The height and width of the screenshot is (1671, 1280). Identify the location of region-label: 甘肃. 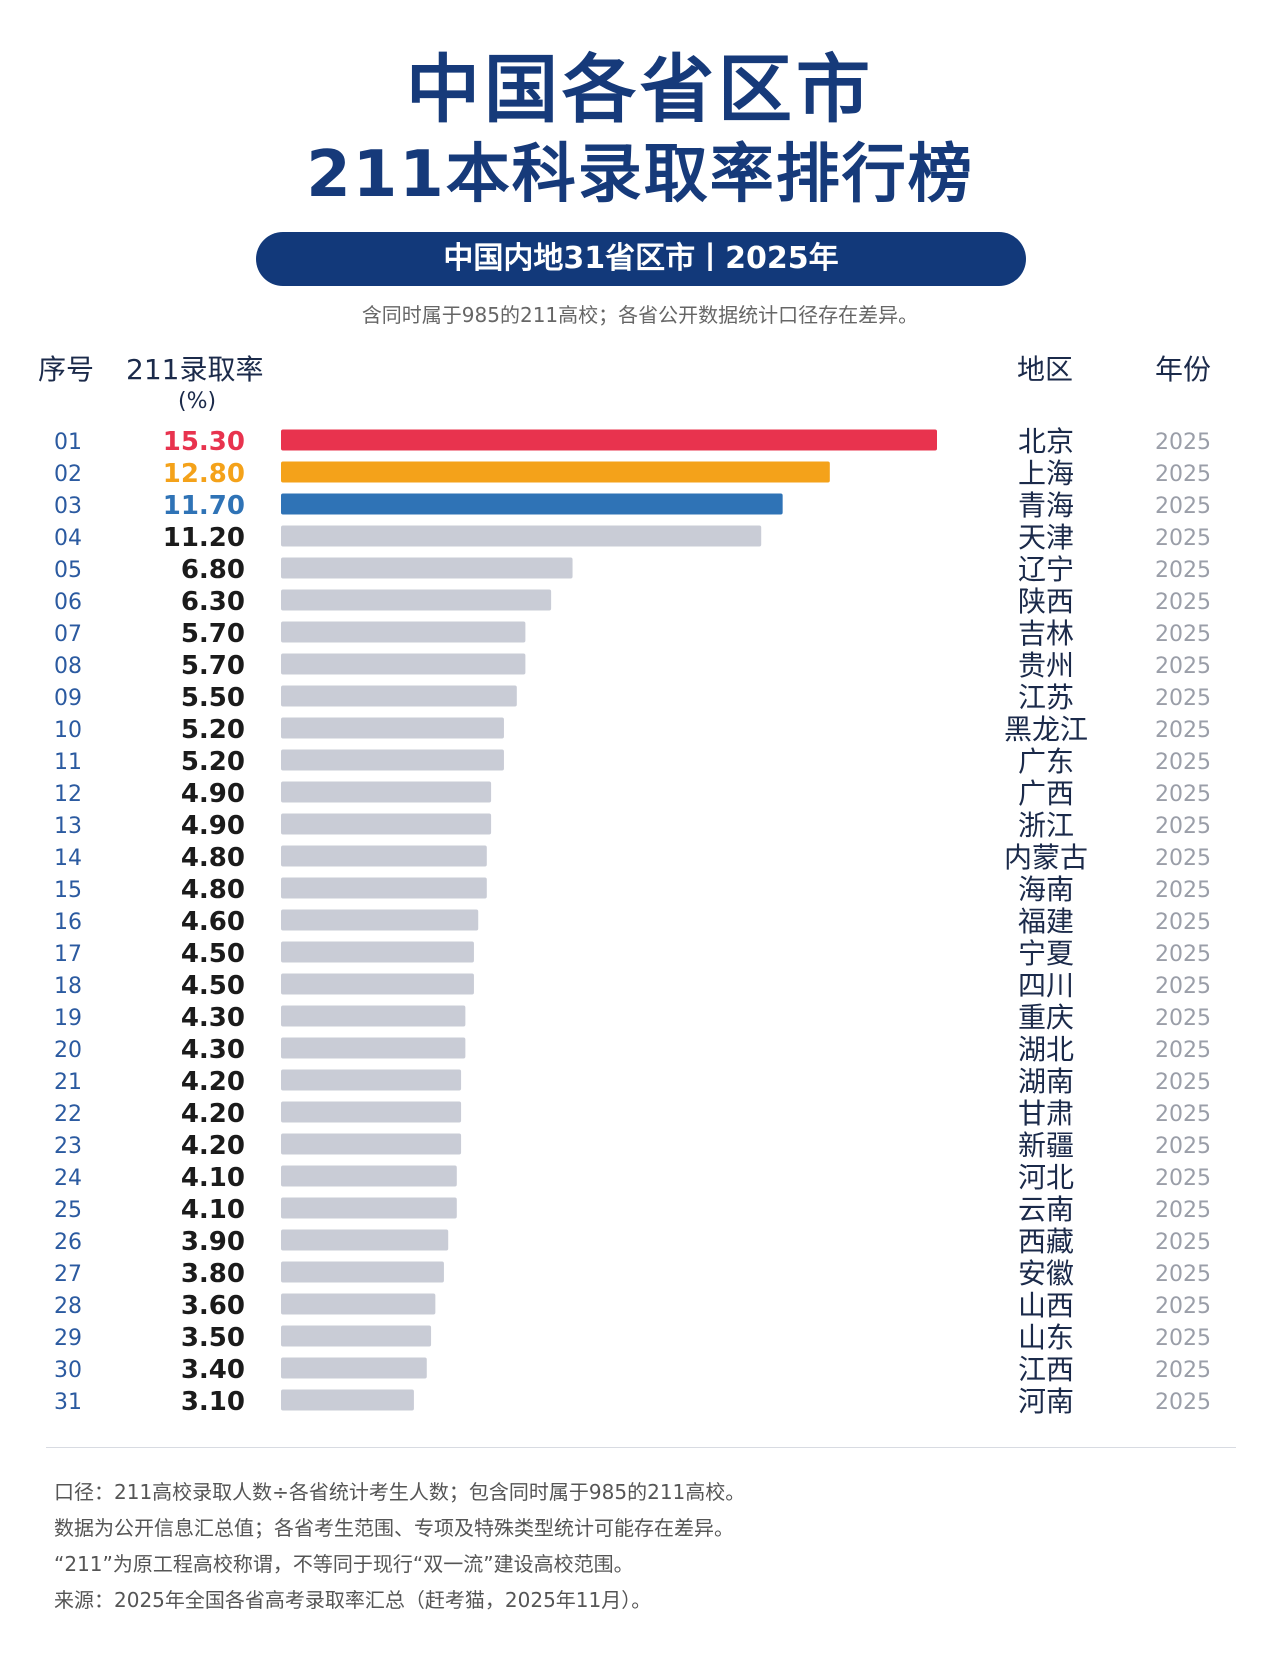
(1046, 1113).